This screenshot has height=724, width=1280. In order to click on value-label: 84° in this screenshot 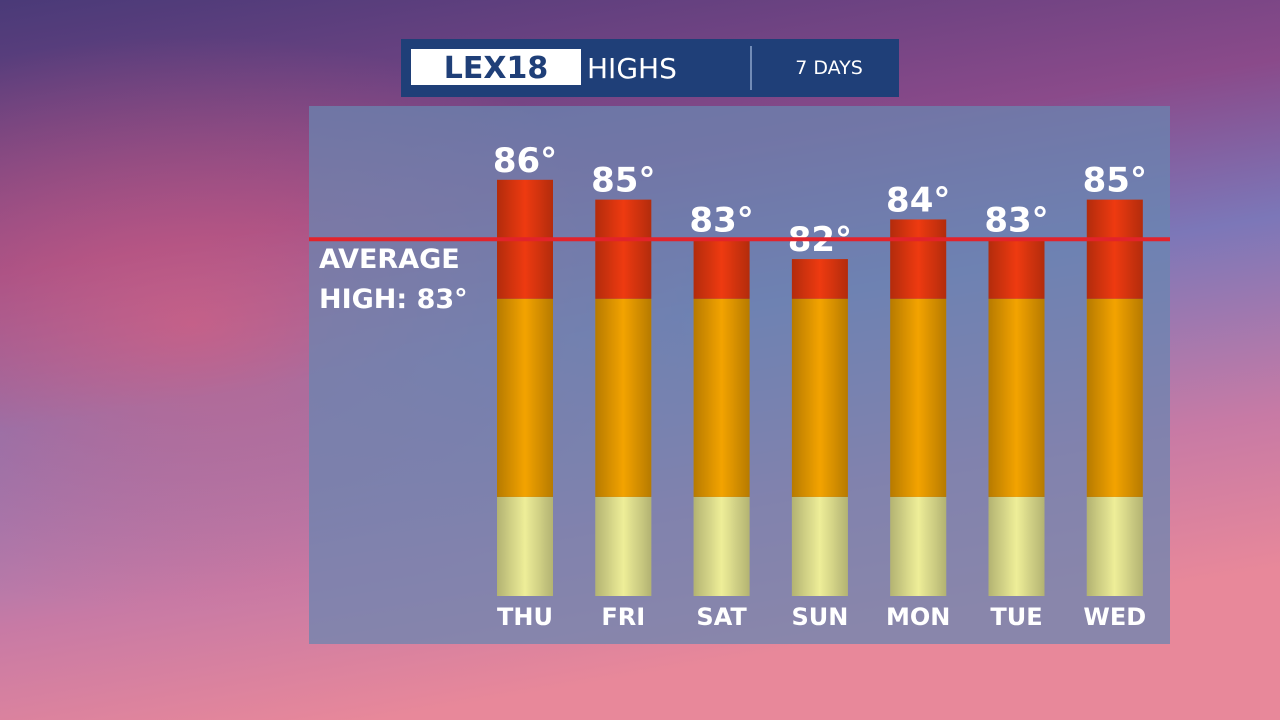, I will do `click(918, 200)`.